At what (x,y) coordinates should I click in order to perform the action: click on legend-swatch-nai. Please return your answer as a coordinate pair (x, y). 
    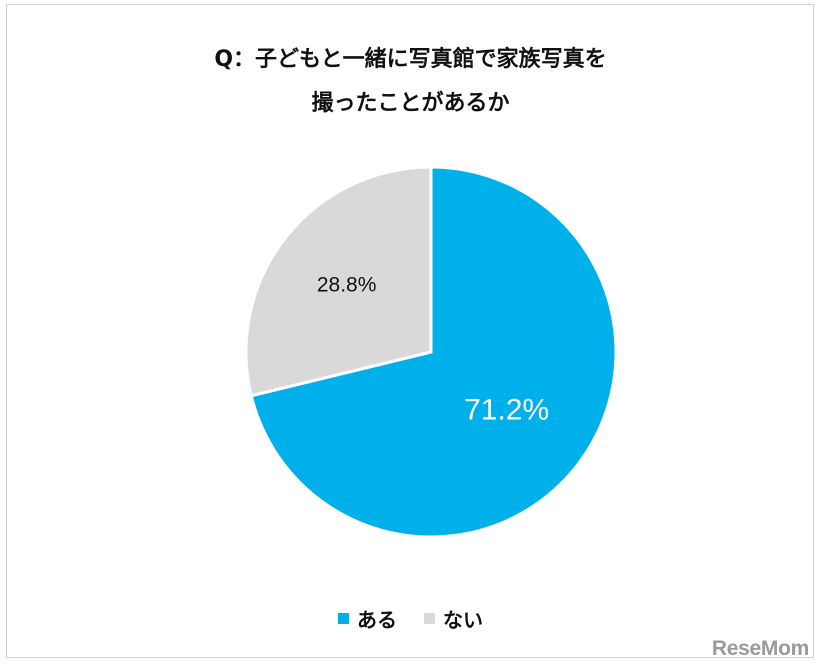
    Looking at the image, I should click on (429, 618).